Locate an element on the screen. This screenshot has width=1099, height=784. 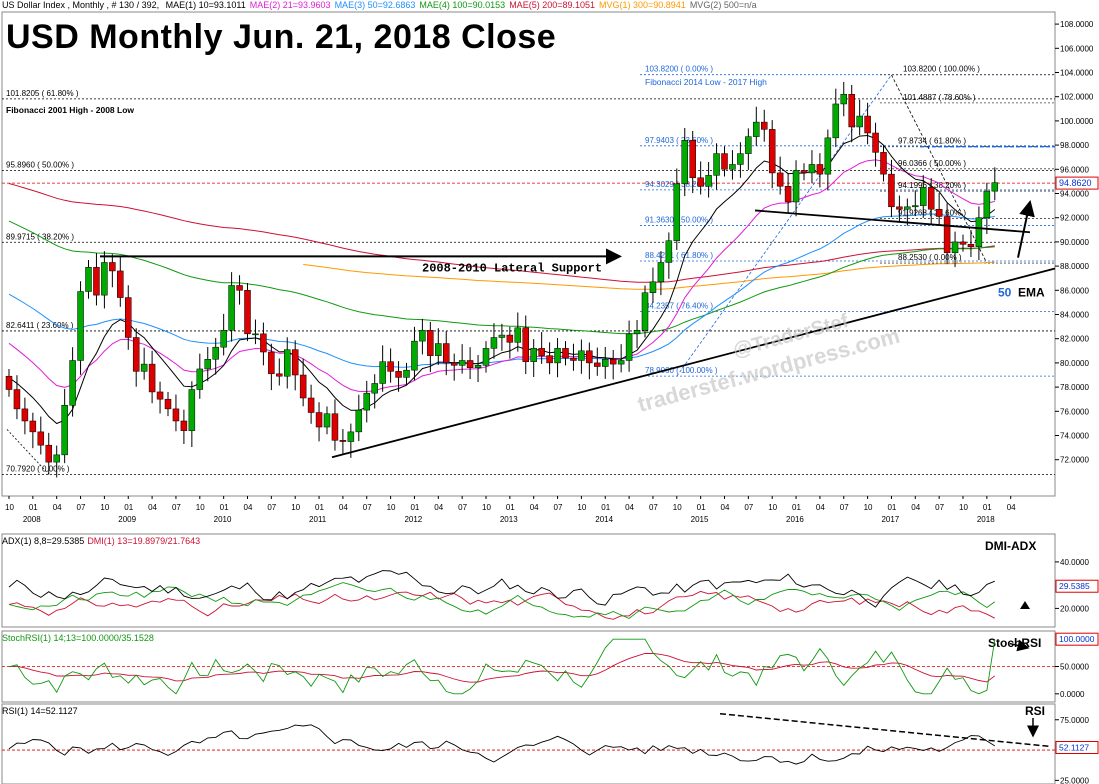
panel-title-part: DMI(1) 13=19.8979/21.7643 is located at coordinates (144, 541).